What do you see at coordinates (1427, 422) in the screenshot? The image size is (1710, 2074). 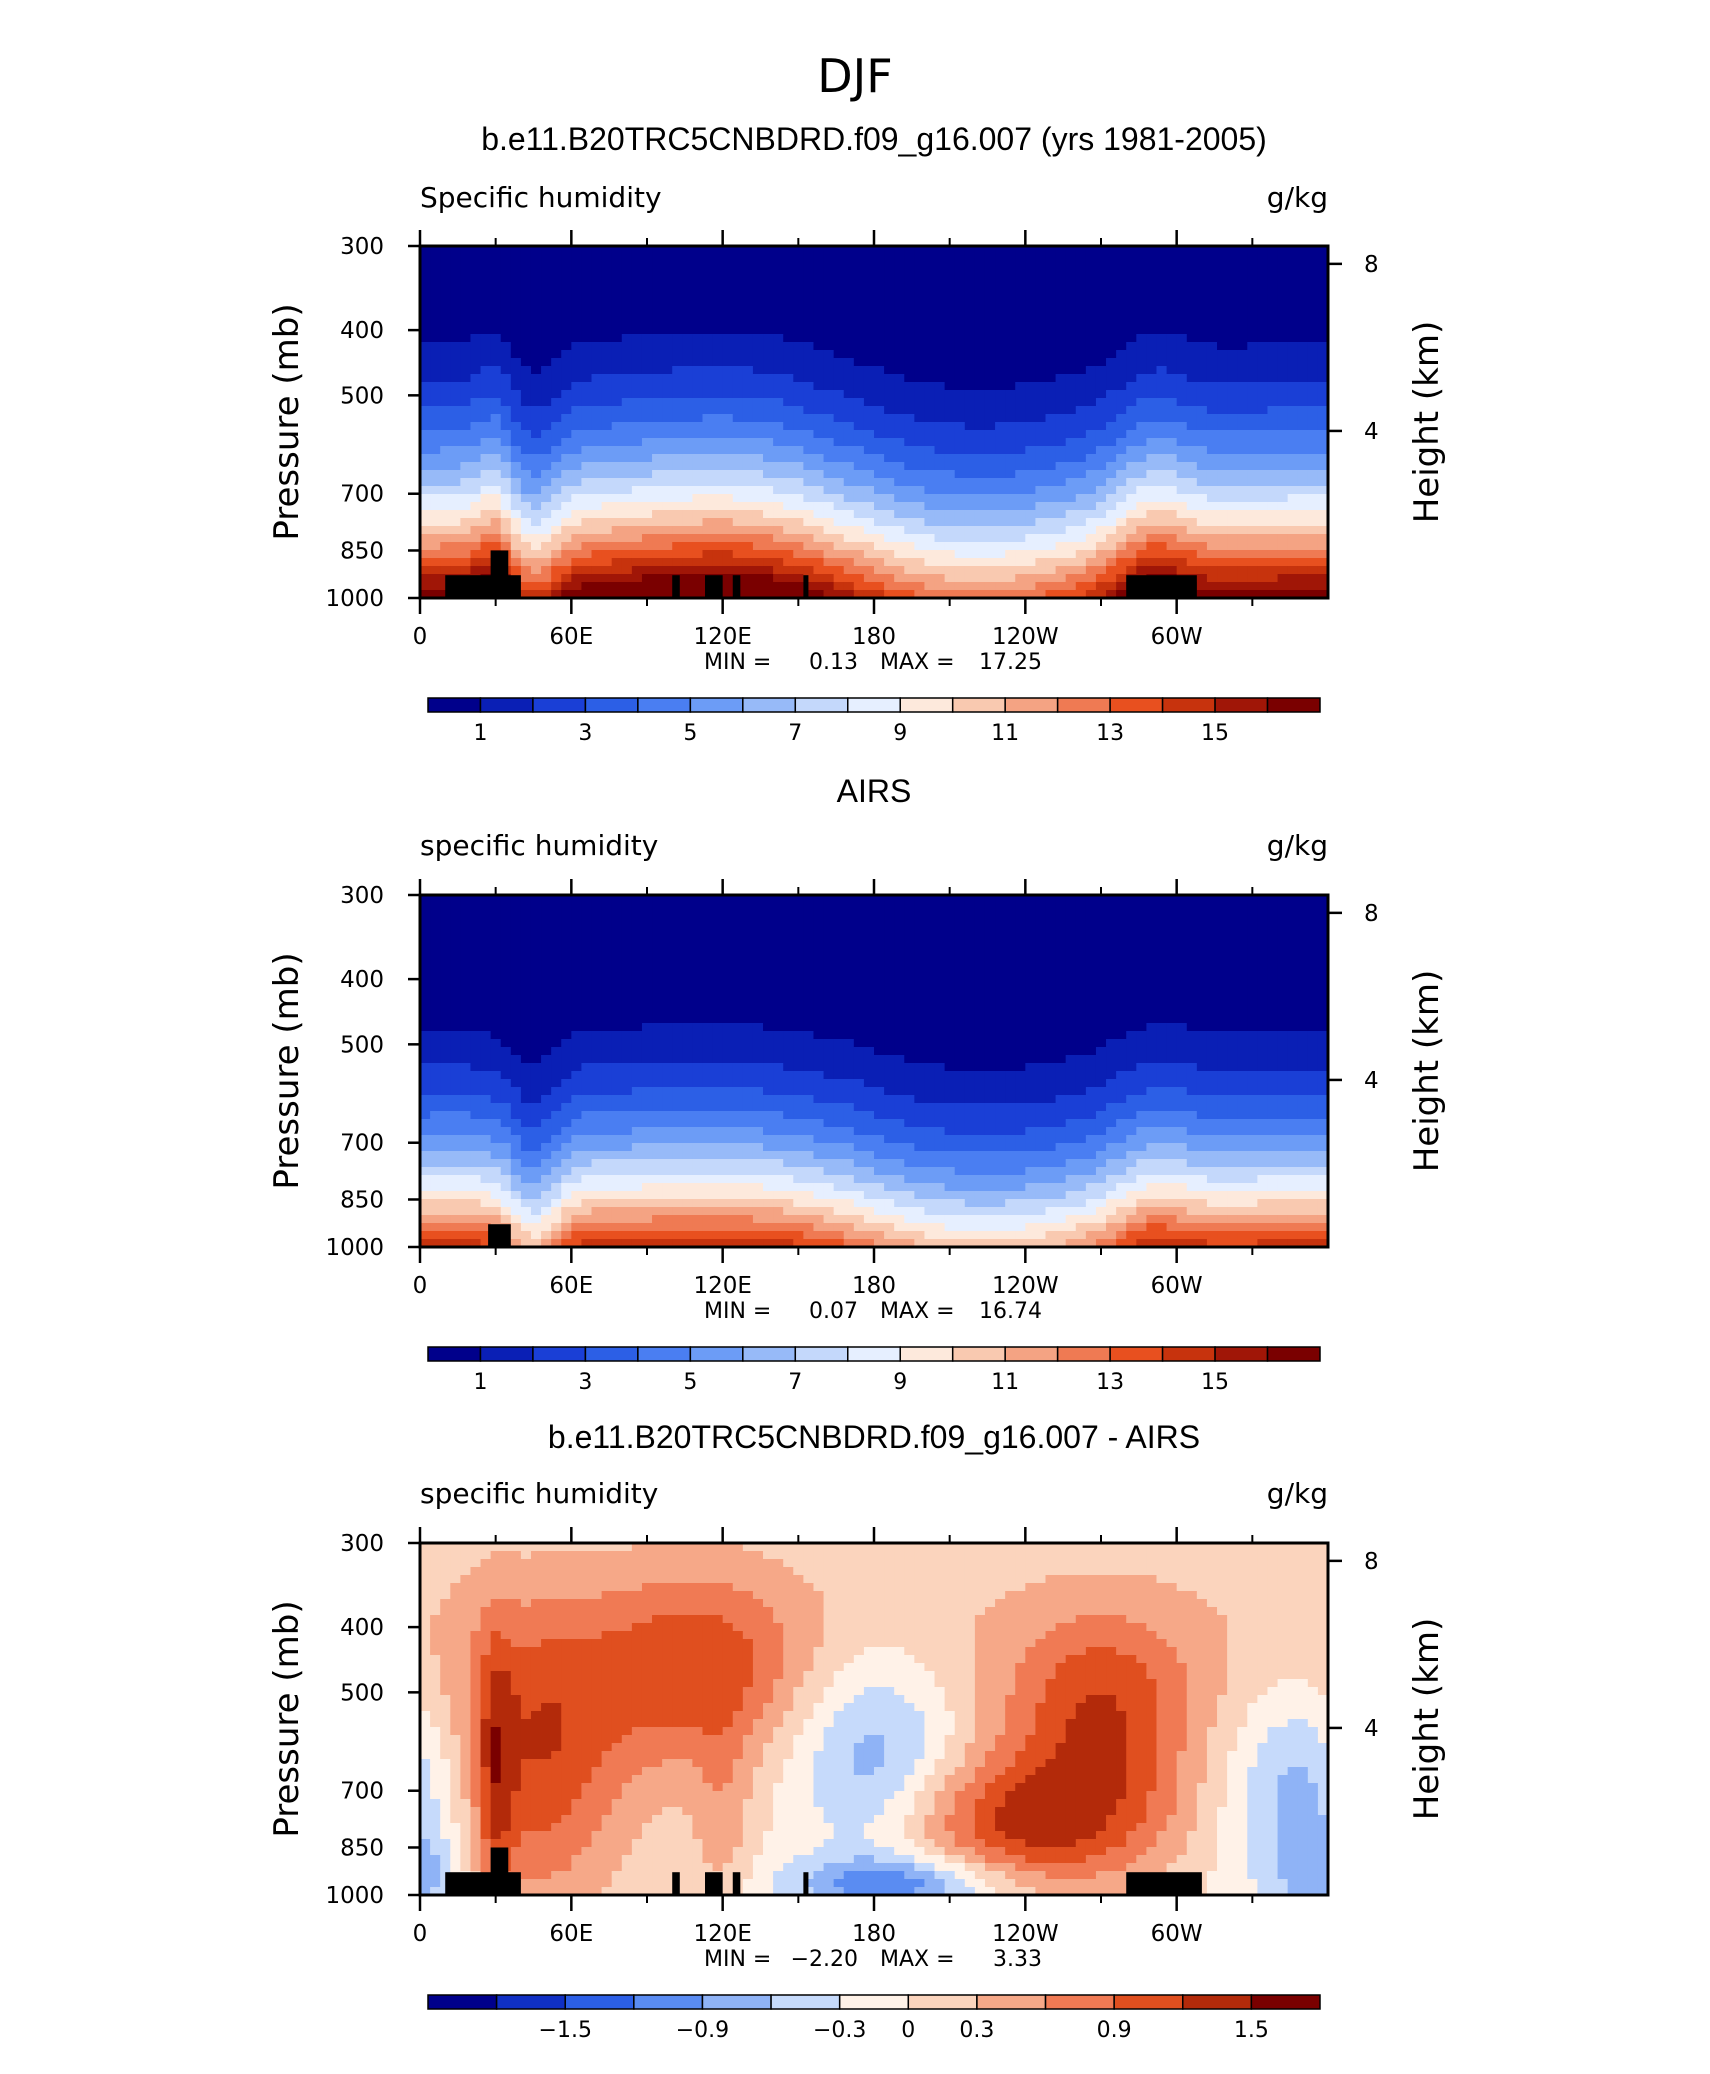 I see `y2-axis-label: Height (km)` at bounding box center [1427, 422].